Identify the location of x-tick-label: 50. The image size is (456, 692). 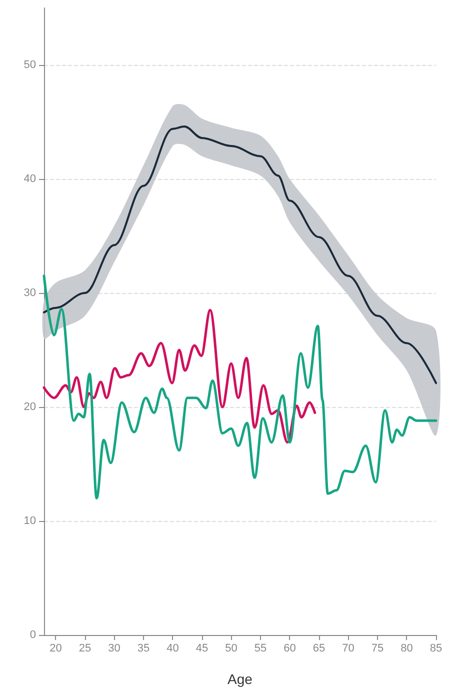
(231, 648).